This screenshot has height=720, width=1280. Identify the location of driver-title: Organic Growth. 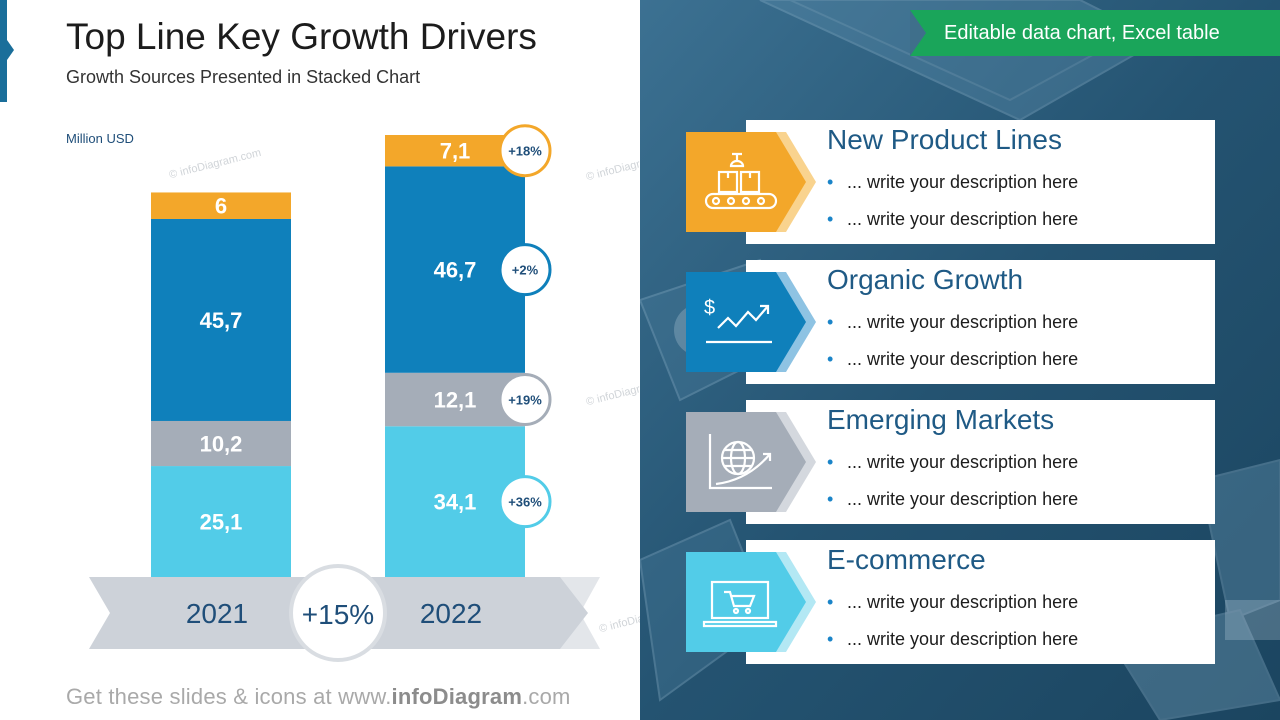
(925, 279).